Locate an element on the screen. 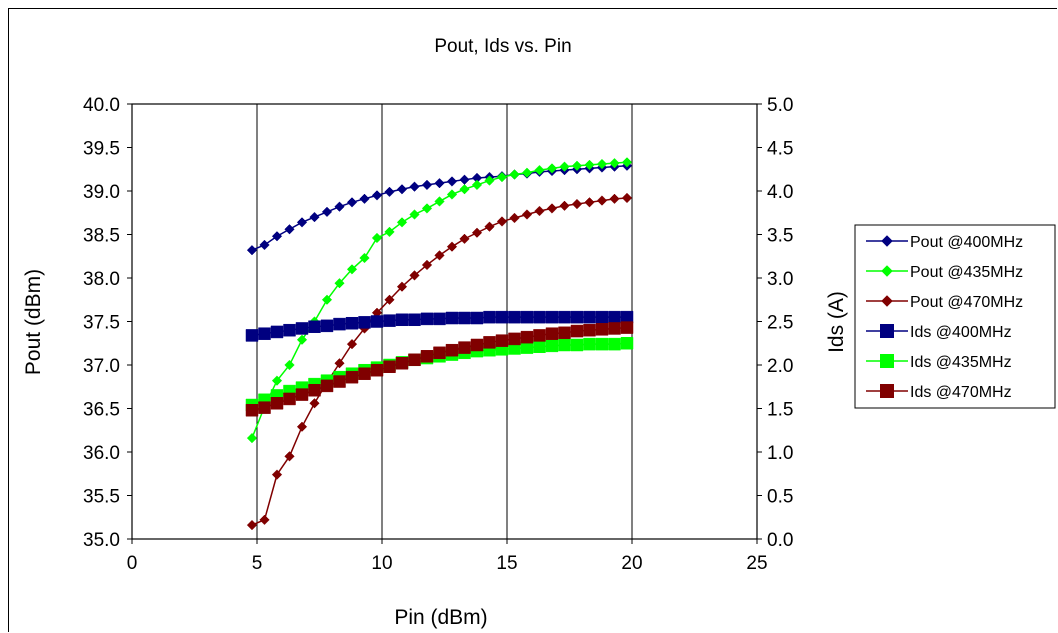 This screenshot has height=633, width=1058. legend-label: Pout @470MHz is located at coordinates (966, 302).